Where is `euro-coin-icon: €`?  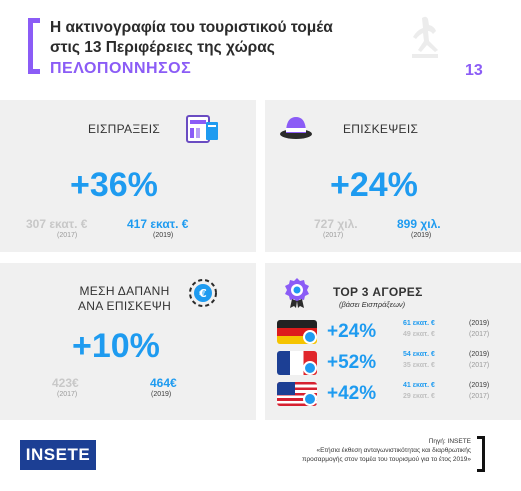
euro-coin-icon: € is located at coordinates (203, 293).